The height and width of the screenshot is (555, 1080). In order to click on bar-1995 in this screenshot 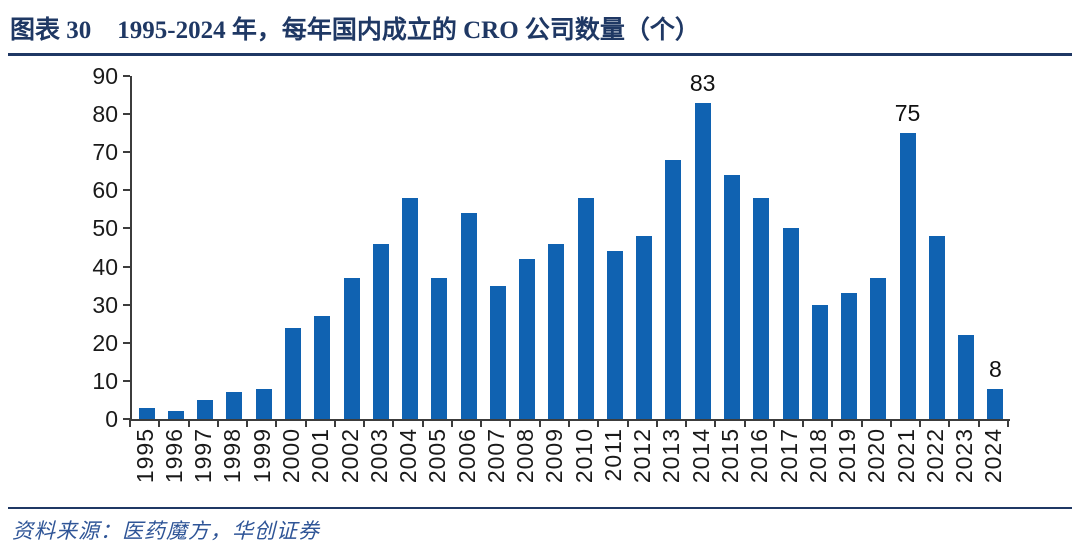, I will do `click(146, 413)`.